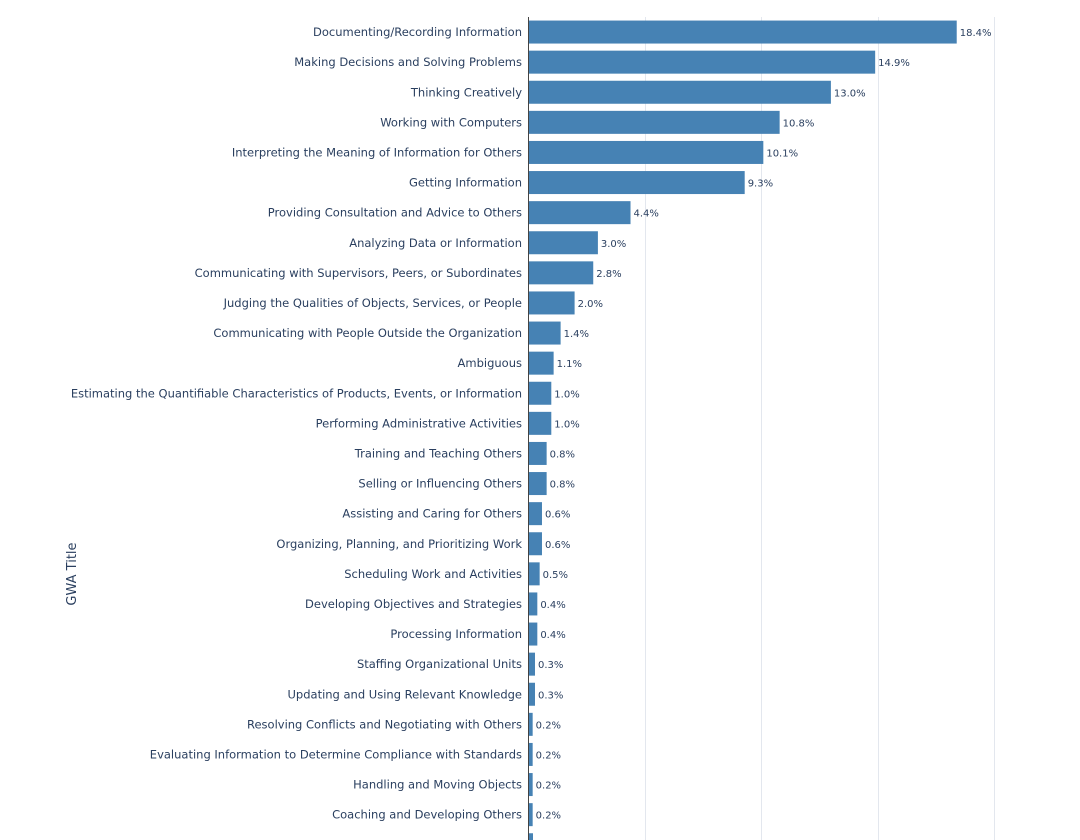  Describe the element at coordinates (850, 93) in the screenshot. I see `value-label: 13.0%` at that location.